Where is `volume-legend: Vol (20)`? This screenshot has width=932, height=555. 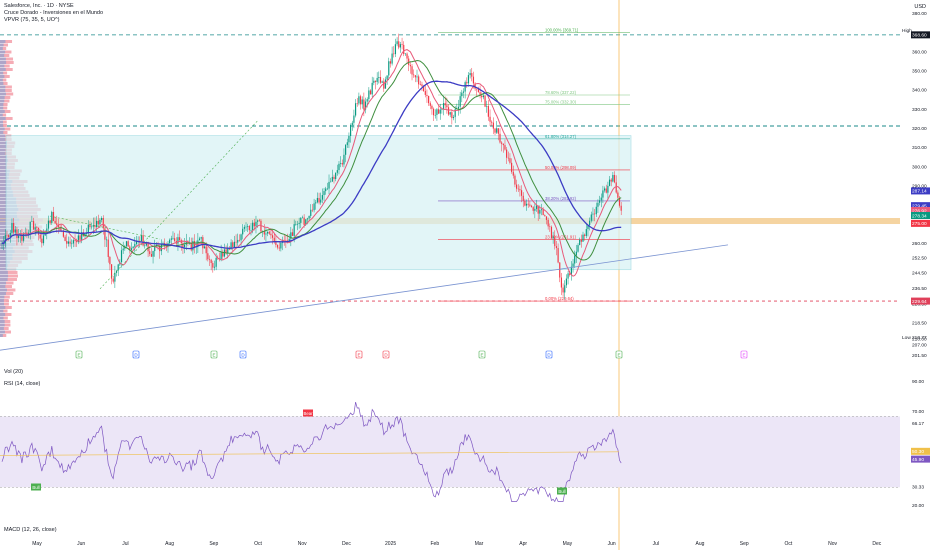
volume-legend: Vol (20) is located at coordinates (13, 372).